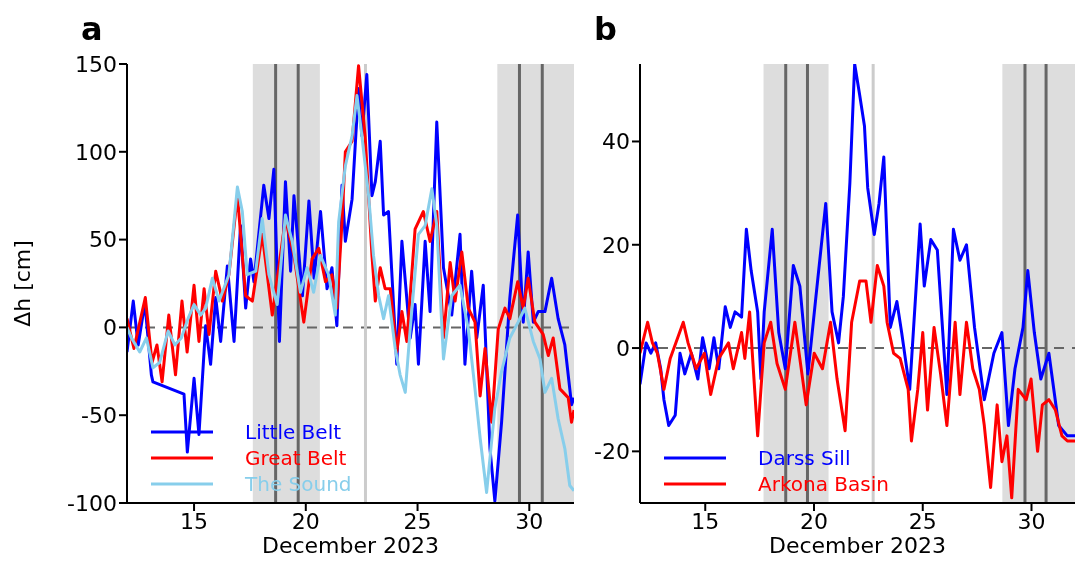  What do you see at coordinates (616, 245) in the screenshot?
I see `y-tick-label: 20` at bounding box center [616, 245].